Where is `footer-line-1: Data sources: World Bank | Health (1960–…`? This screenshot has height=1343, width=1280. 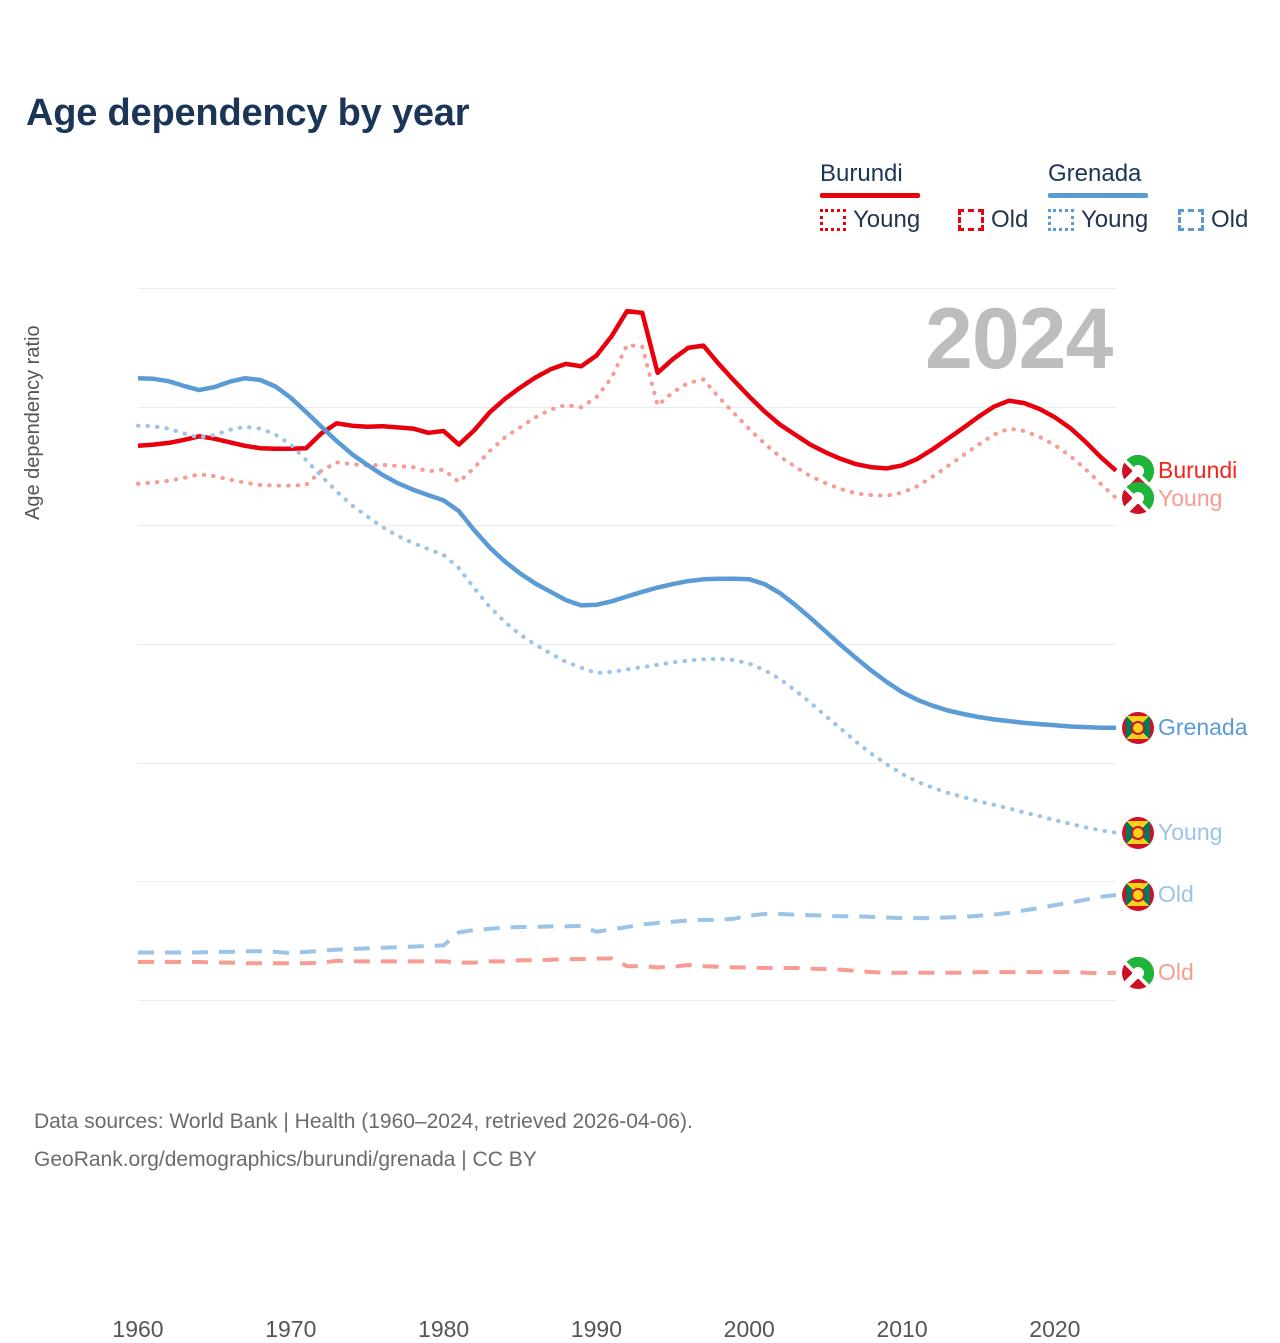 footer-line-1: Data sources: World Bank | Health (1960–… is located at coordinates (363, 1121).